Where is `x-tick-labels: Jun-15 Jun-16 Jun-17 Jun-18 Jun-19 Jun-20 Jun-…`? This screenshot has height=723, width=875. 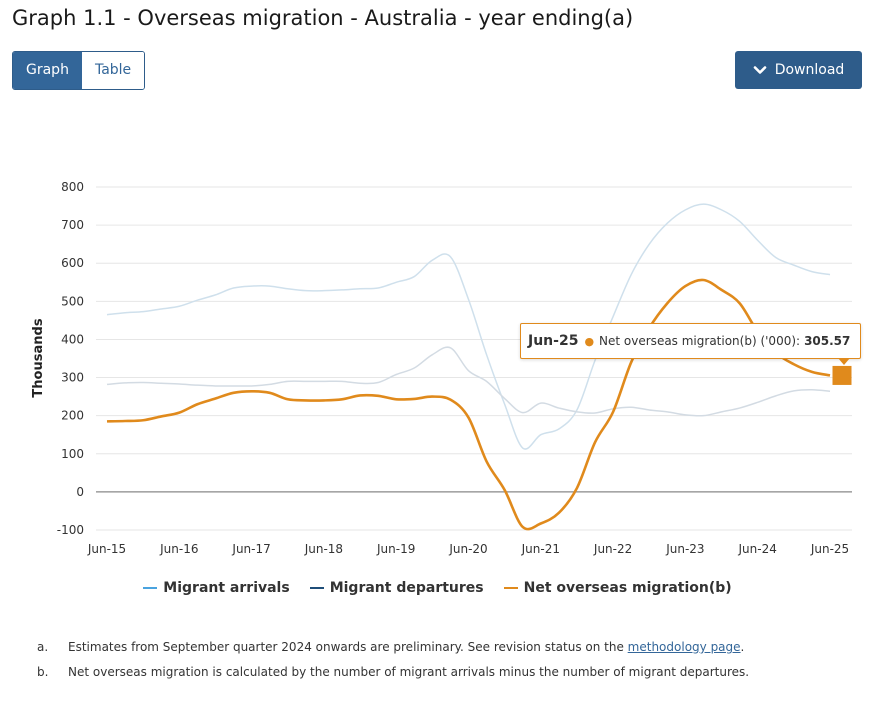 x-tick-labels: Jun-15 Jun-16 Jun-17 Jun-18 Jun-19 Jun-20 Jun-… is located at coordinates (468, 549).